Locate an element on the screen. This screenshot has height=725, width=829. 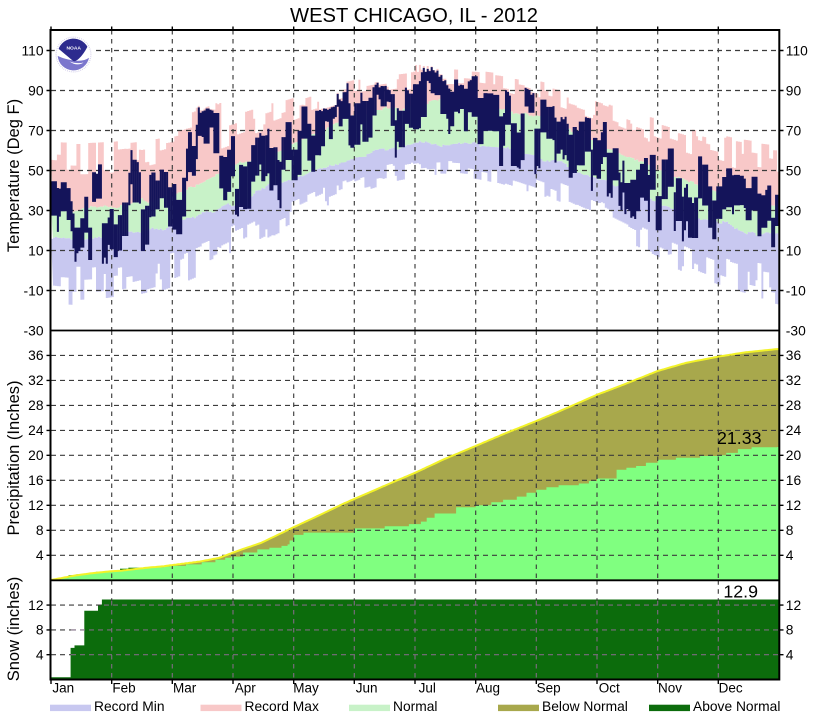
svg-text: Above Normal is located at coordinates (736, 706).